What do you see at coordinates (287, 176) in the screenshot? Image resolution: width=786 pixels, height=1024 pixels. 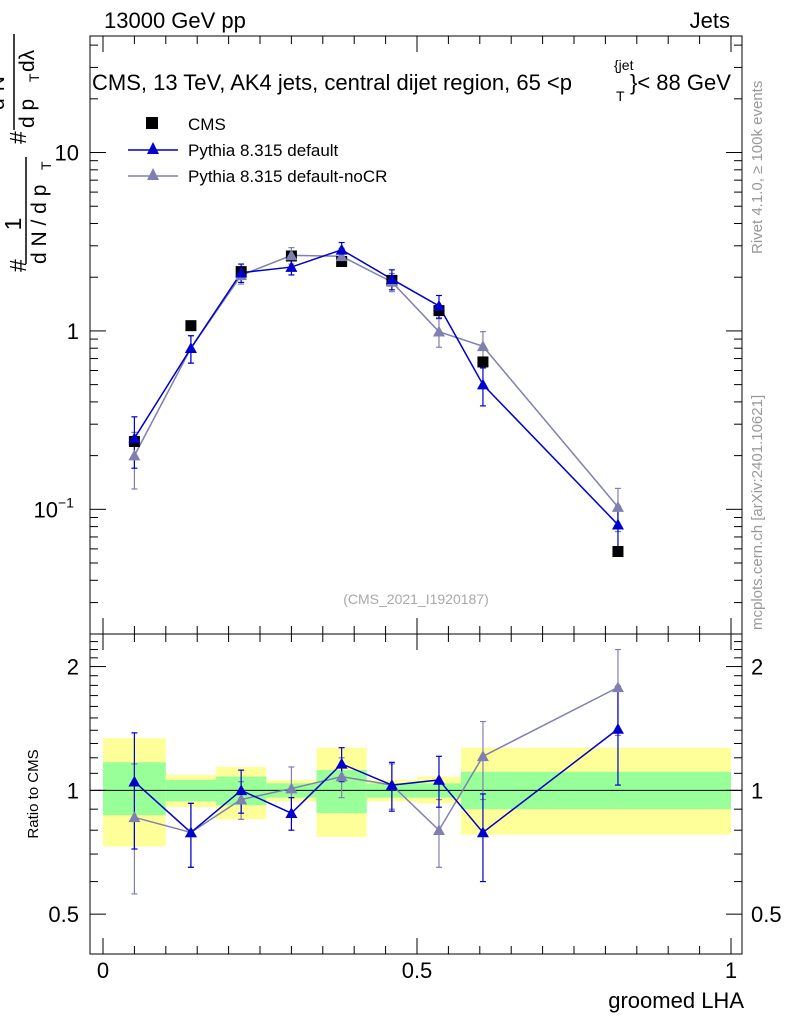 I see `legend-label-nocr: Pythia 8.315 default-noCR` at bounding box center [287, 176].